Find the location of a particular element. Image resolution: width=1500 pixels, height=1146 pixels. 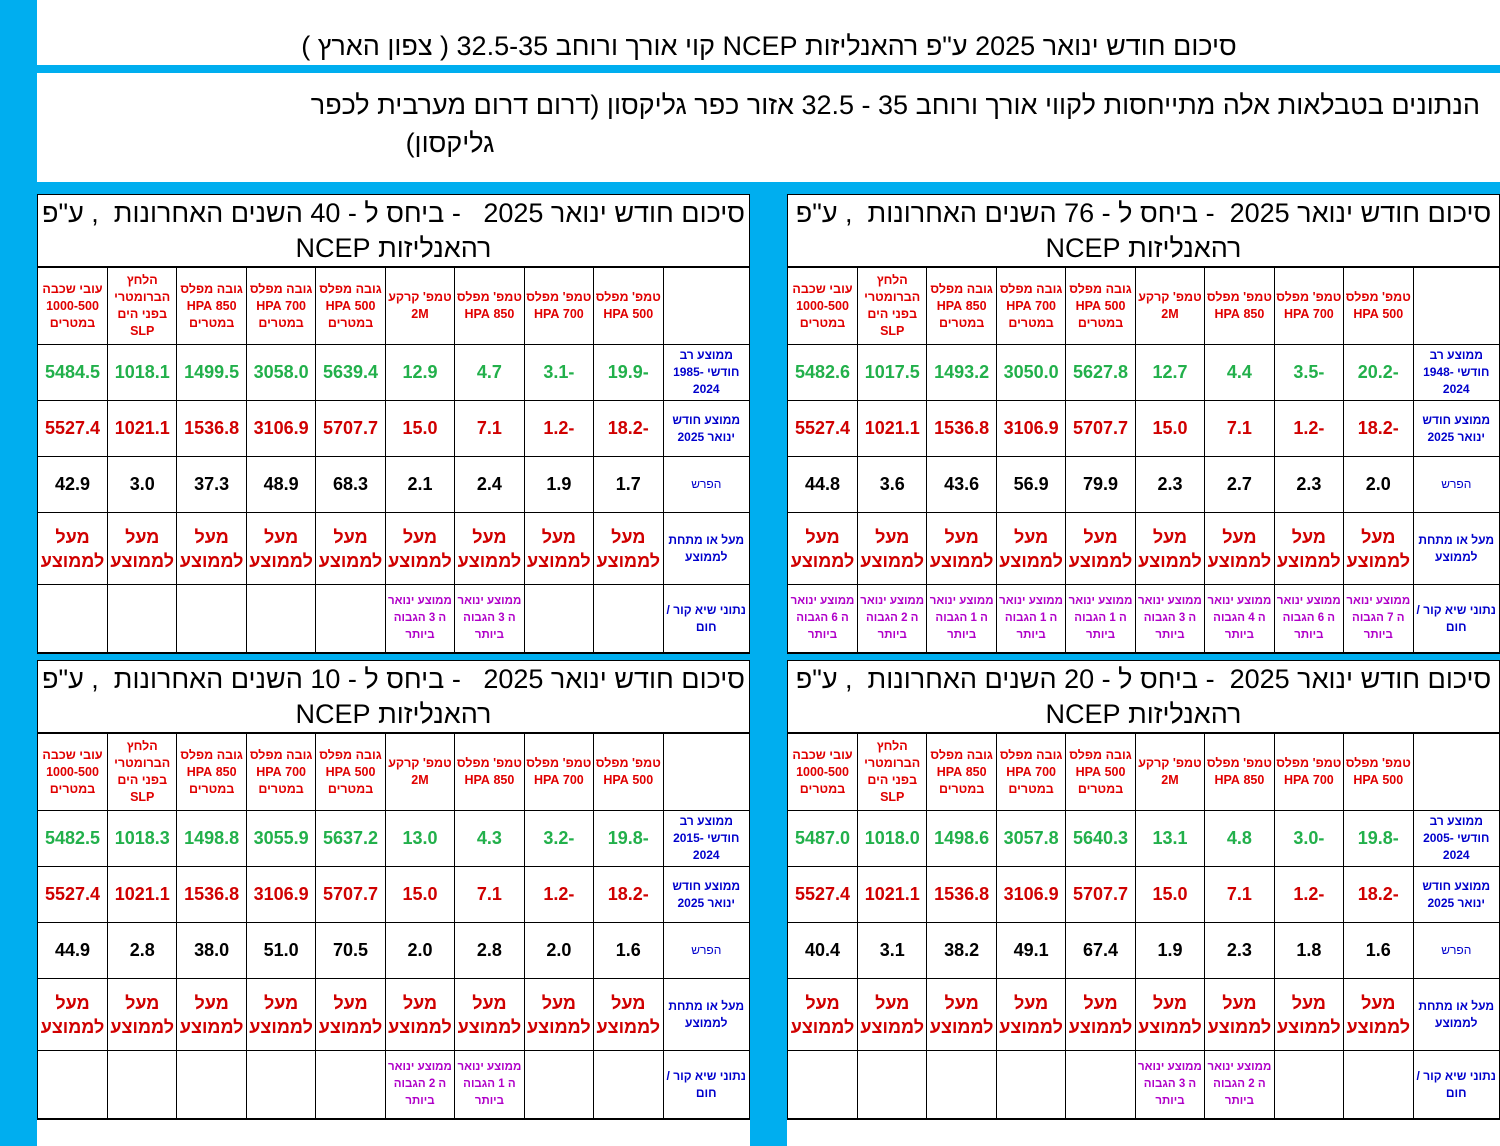

cell: ממוצע ינואר ה 2 הגבוה ביותר is located at coordinates (420, 1084).